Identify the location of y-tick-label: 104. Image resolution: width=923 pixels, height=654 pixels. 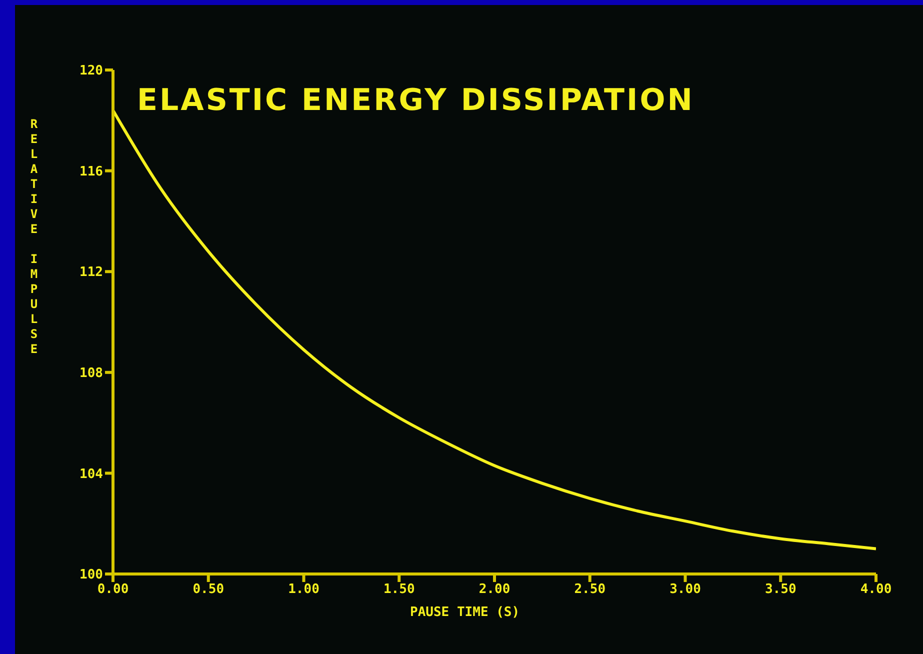
(92, 474).